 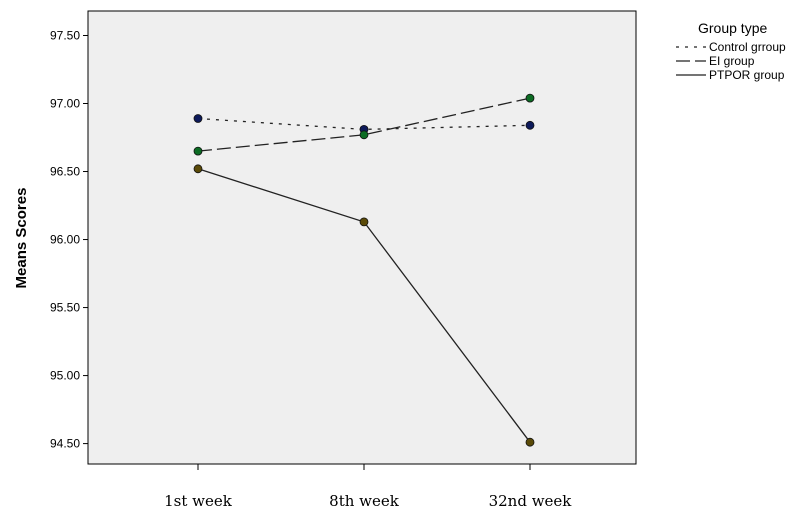 What do you see at coordinates (65, 308) in the screenshot?
I see `y-tick-label: 95.50` at bounding box center [65, 308].